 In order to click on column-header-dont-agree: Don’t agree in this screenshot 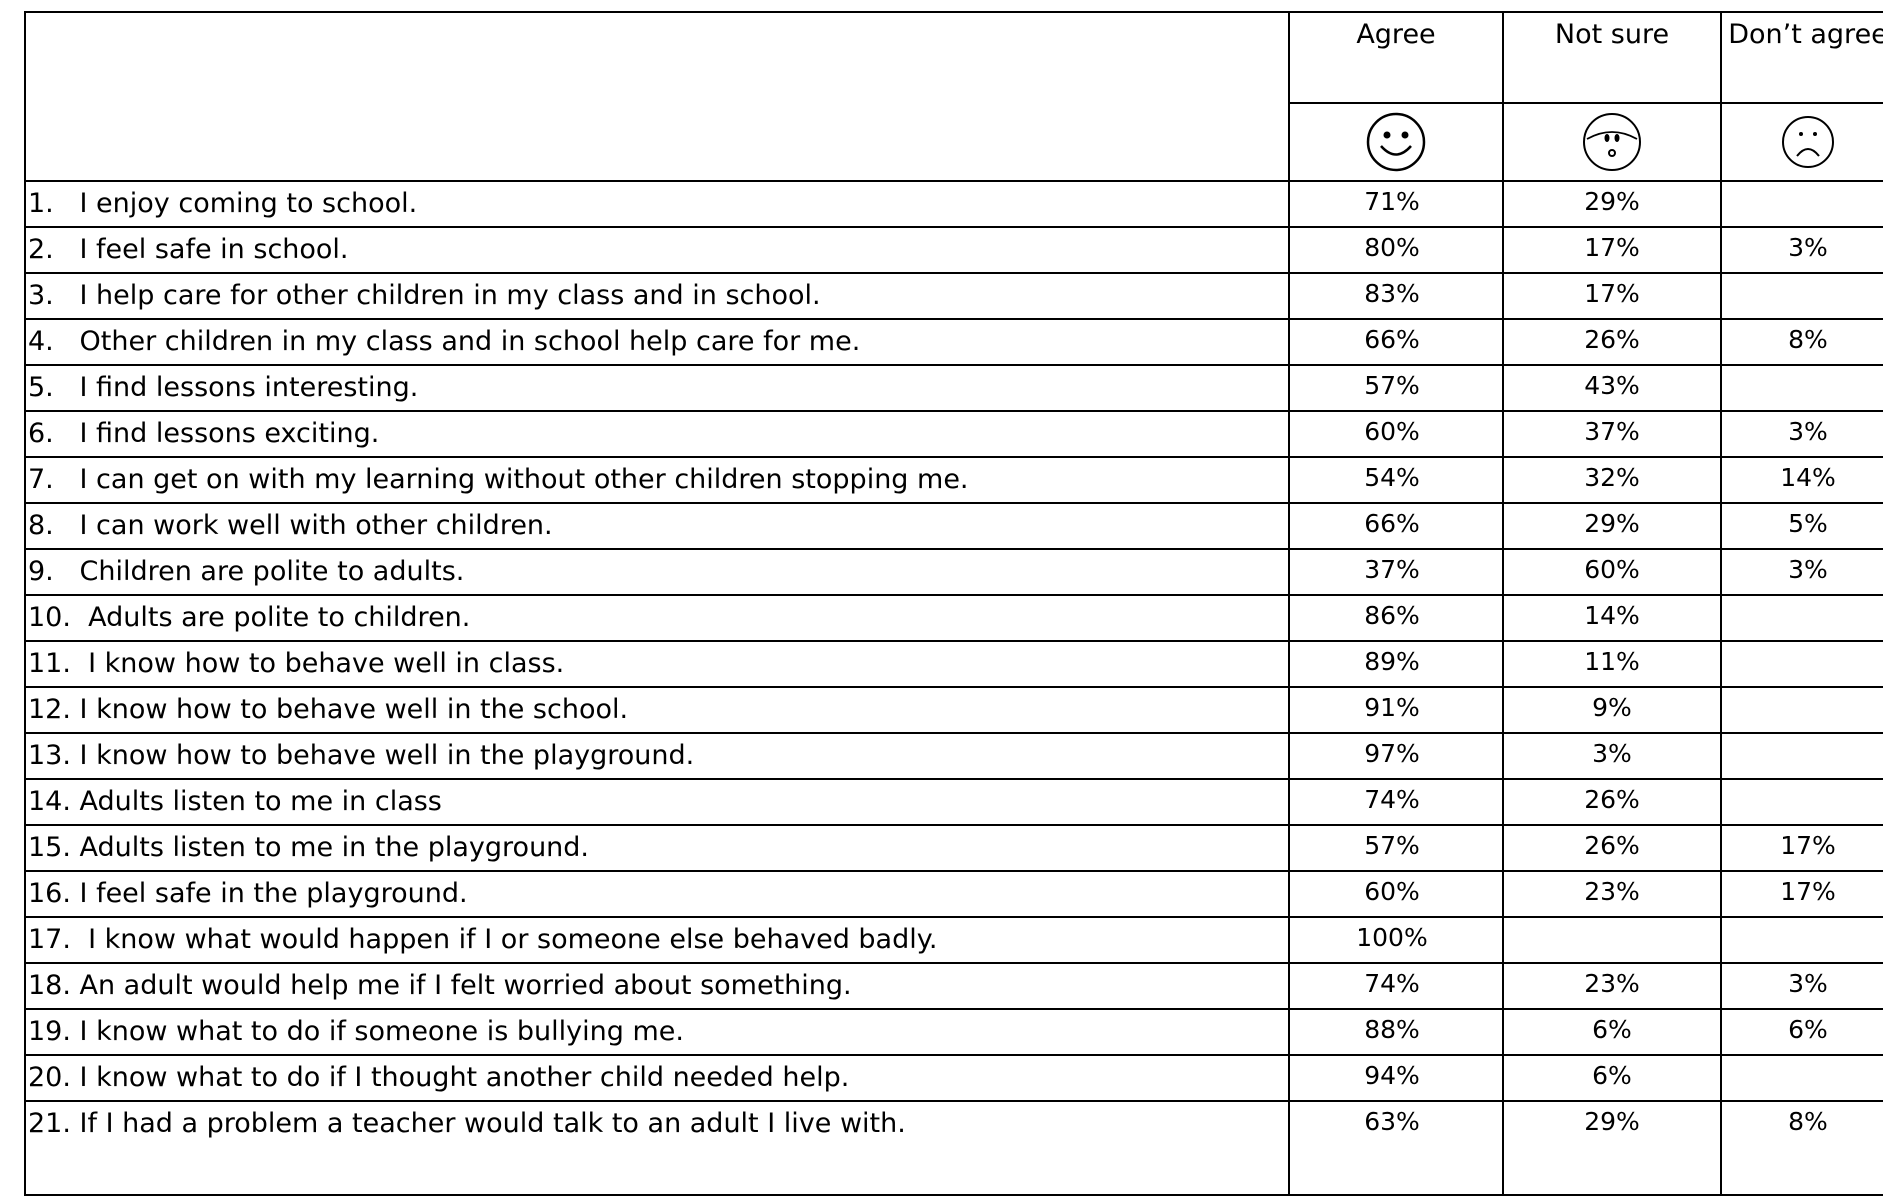, I will do `click(1801, 57)`.